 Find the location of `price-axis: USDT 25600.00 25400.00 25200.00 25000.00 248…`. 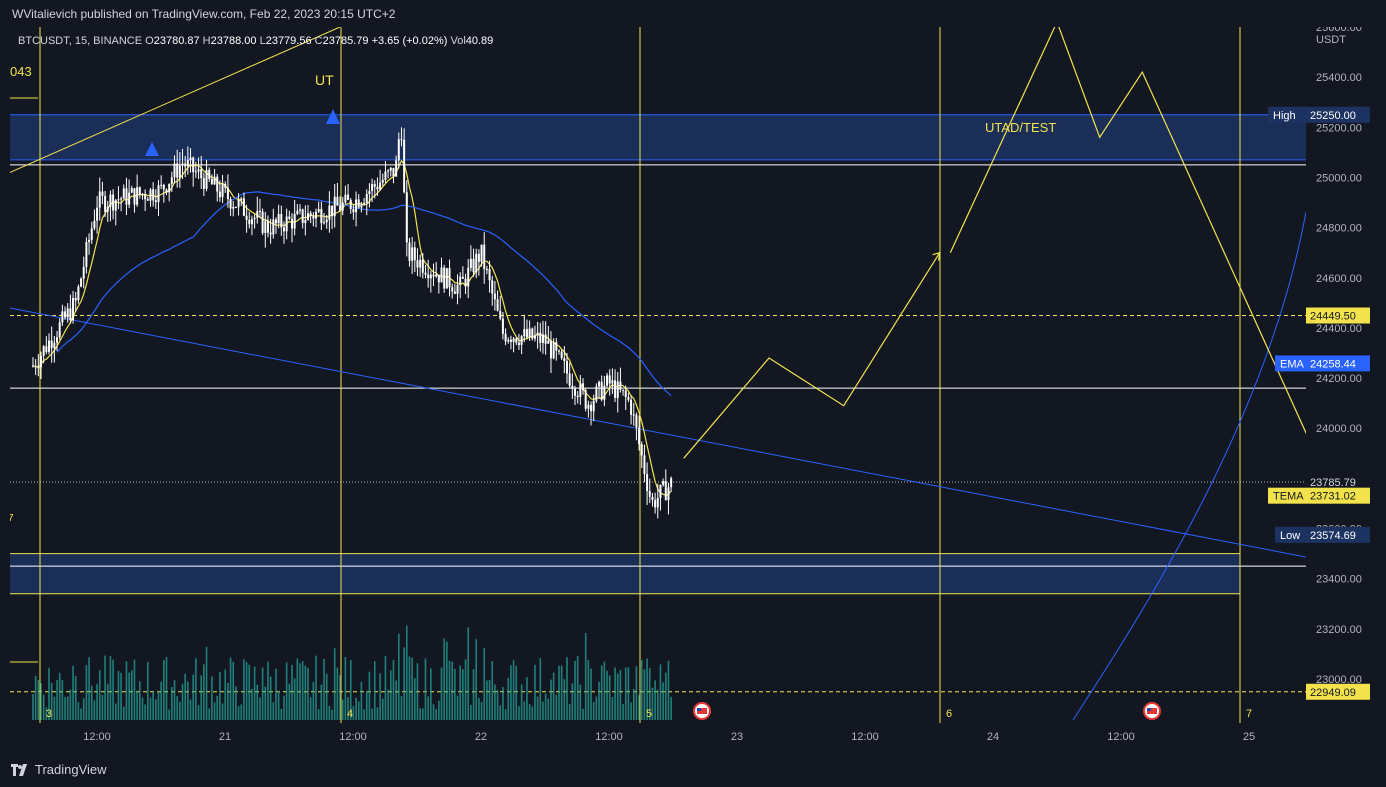

price-axis: USDT 25600.00 25400.00 25200.00 25000.00 248… is located at coordinates (1346, 375).